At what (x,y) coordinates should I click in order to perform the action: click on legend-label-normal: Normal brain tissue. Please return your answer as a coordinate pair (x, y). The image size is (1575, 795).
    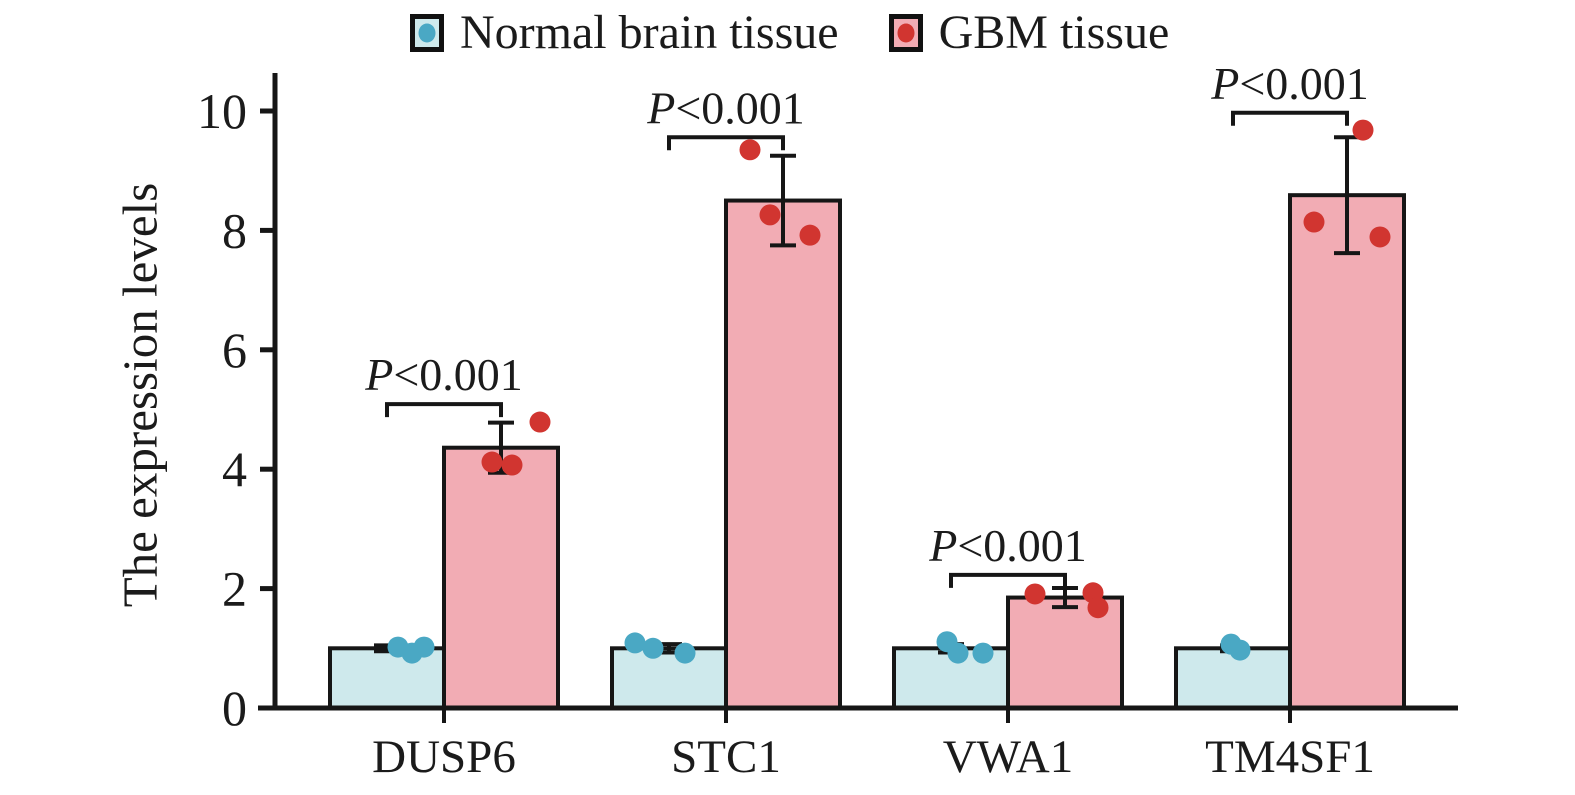
    Looking at the image, I should click on (649, 32).